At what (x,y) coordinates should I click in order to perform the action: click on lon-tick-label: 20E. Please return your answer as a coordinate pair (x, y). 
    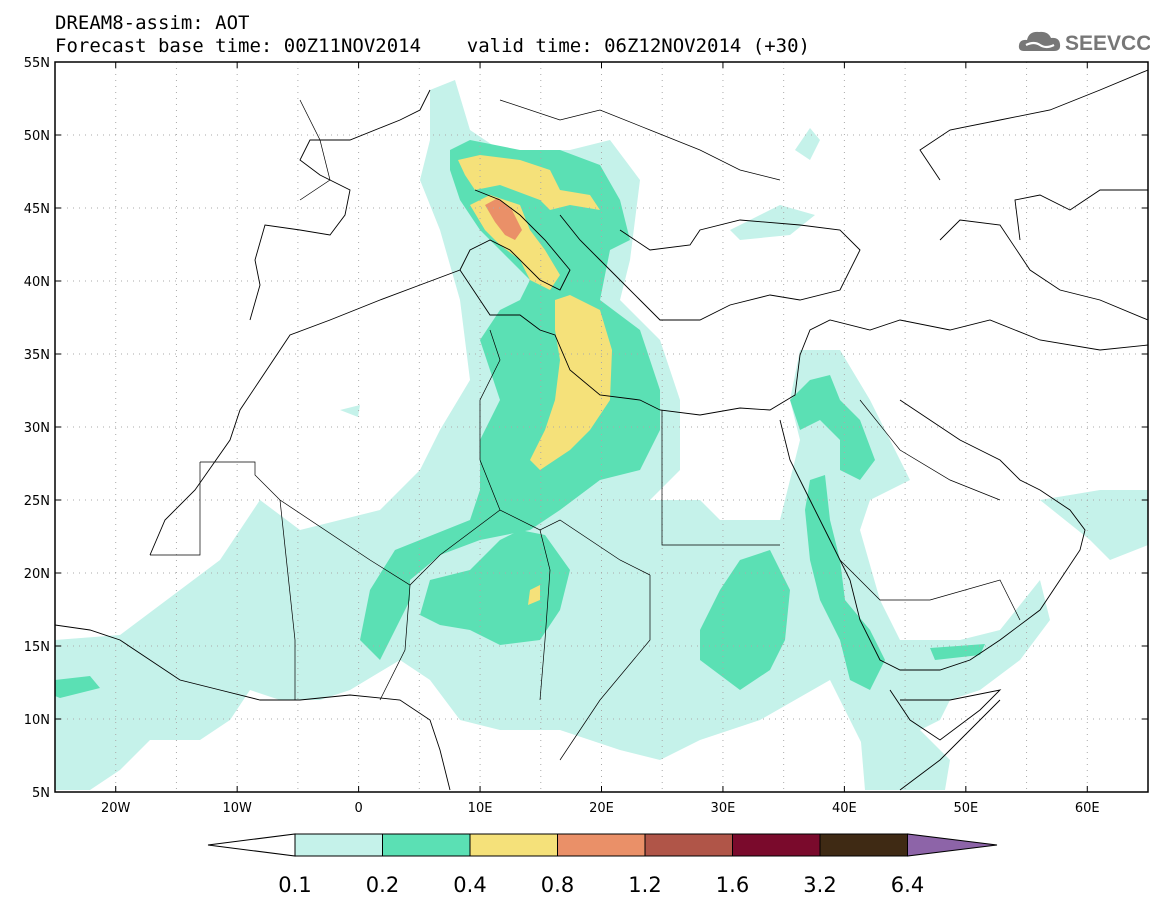
    Looking at the image, I should click on (601, 808).